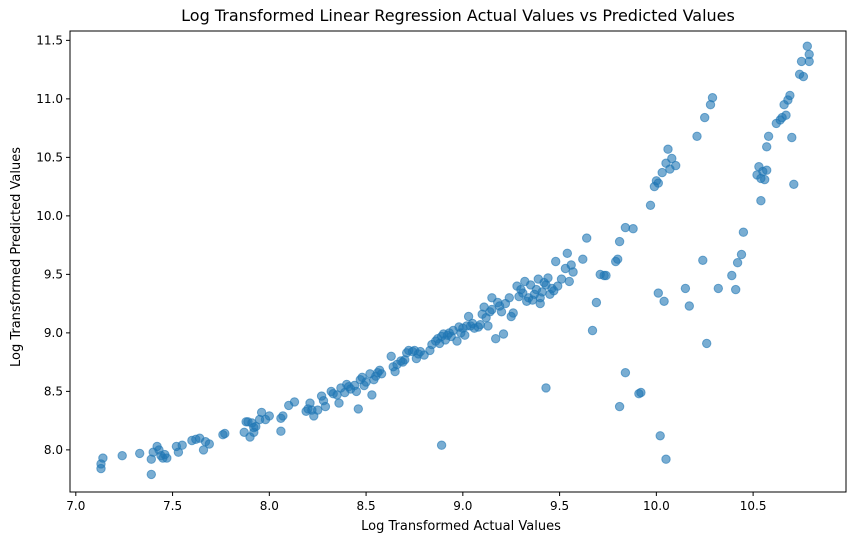 The height and width of the screenshot is (540, 853). What do you see at coordinates (53, 274) in the screenshot?
I see `y-tick-label: 9.5` at bounding box center [53, 274].